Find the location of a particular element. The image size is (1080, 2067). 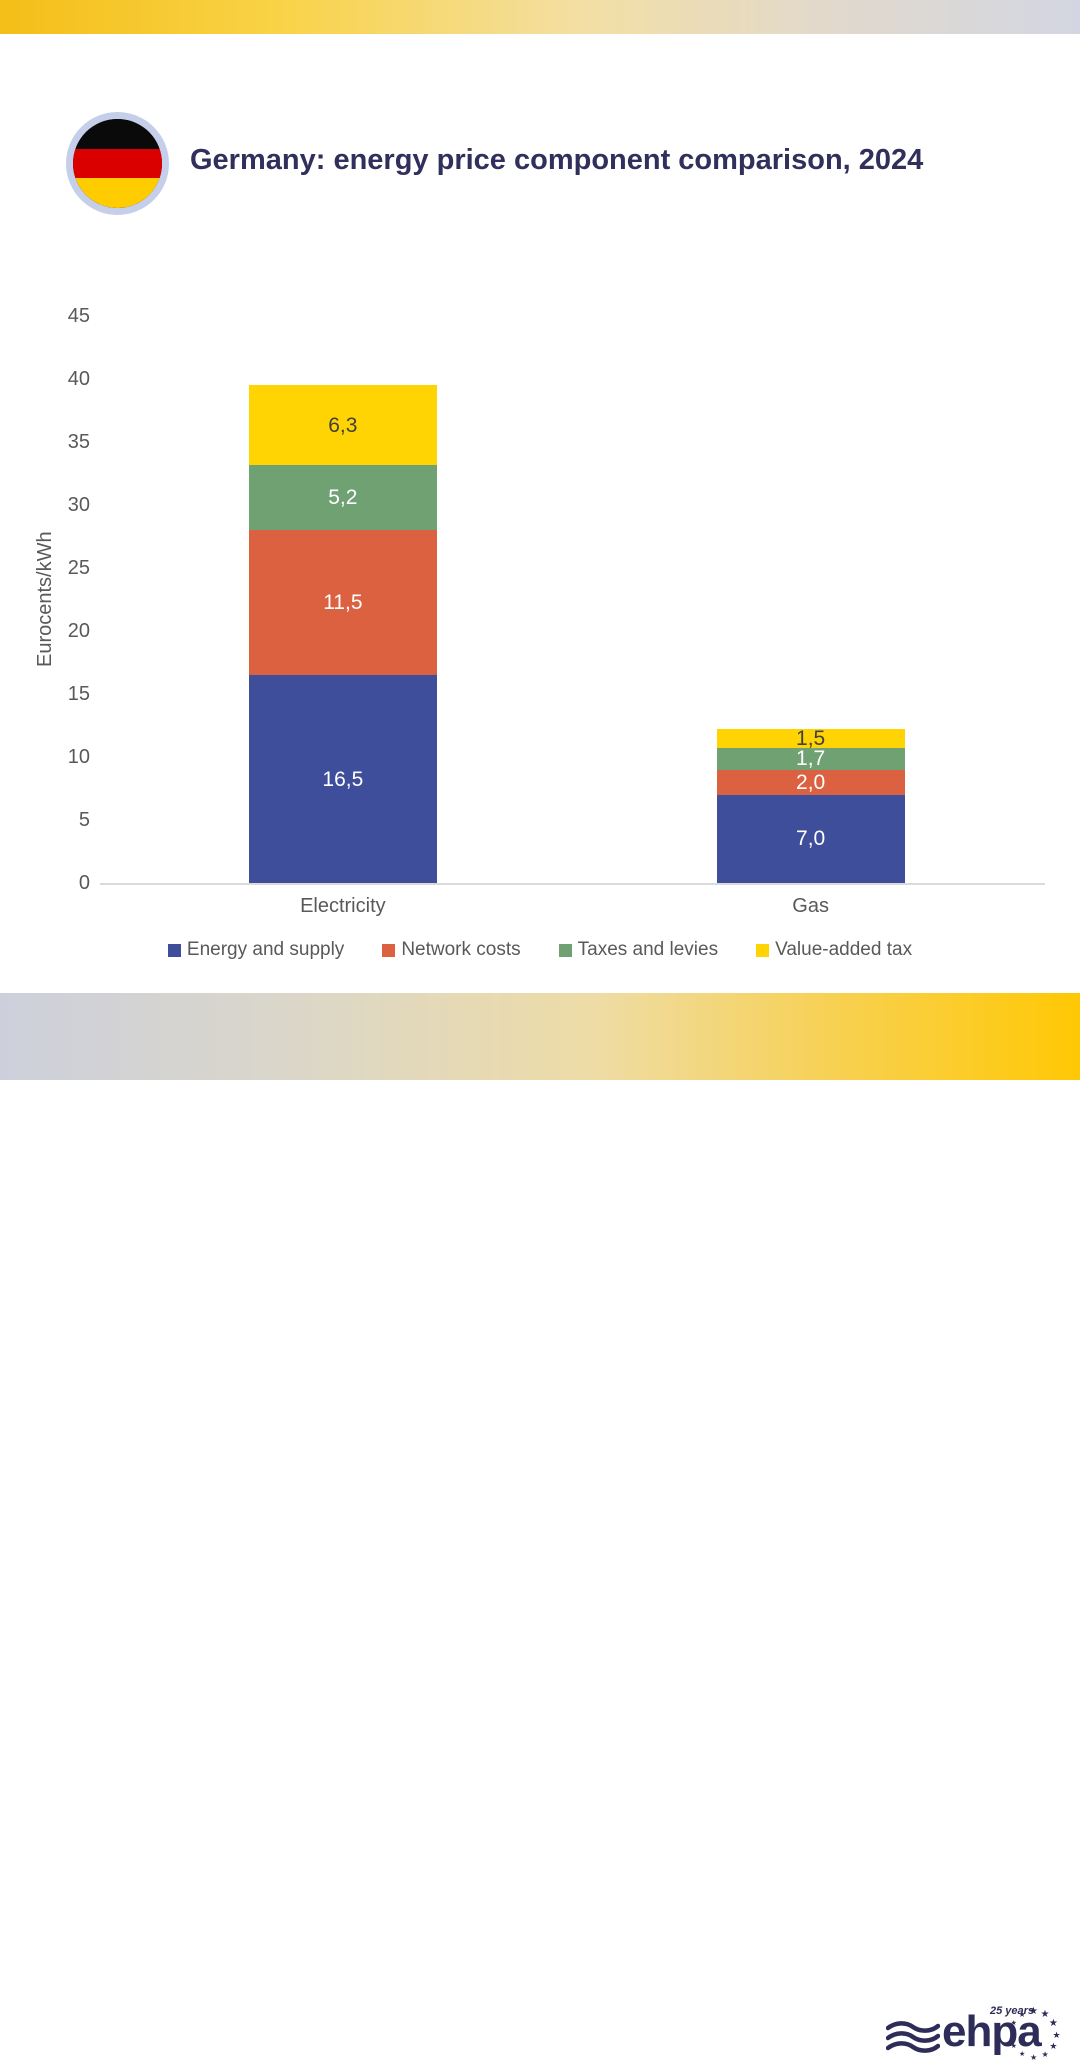

bar-segment: 6,3 is located at coordinates (342, 425).